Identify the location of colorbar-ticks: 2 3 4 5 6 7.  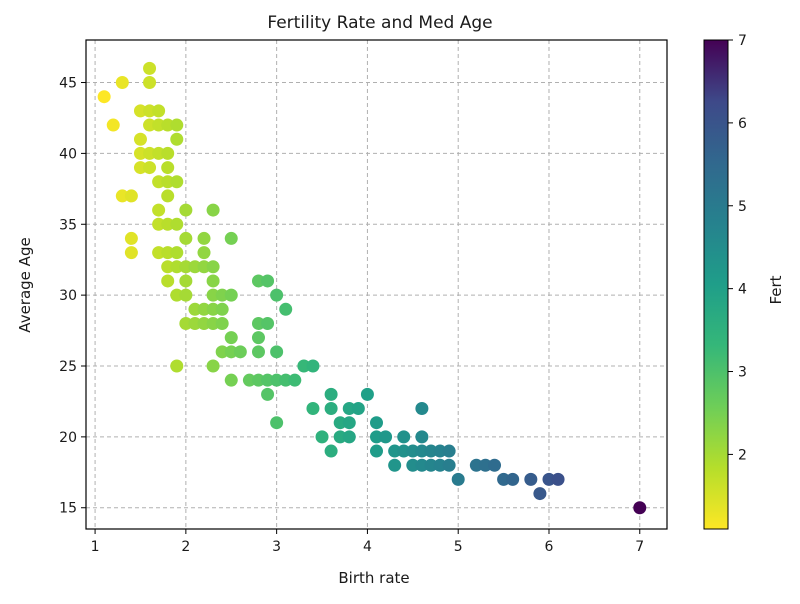
(737, 248).